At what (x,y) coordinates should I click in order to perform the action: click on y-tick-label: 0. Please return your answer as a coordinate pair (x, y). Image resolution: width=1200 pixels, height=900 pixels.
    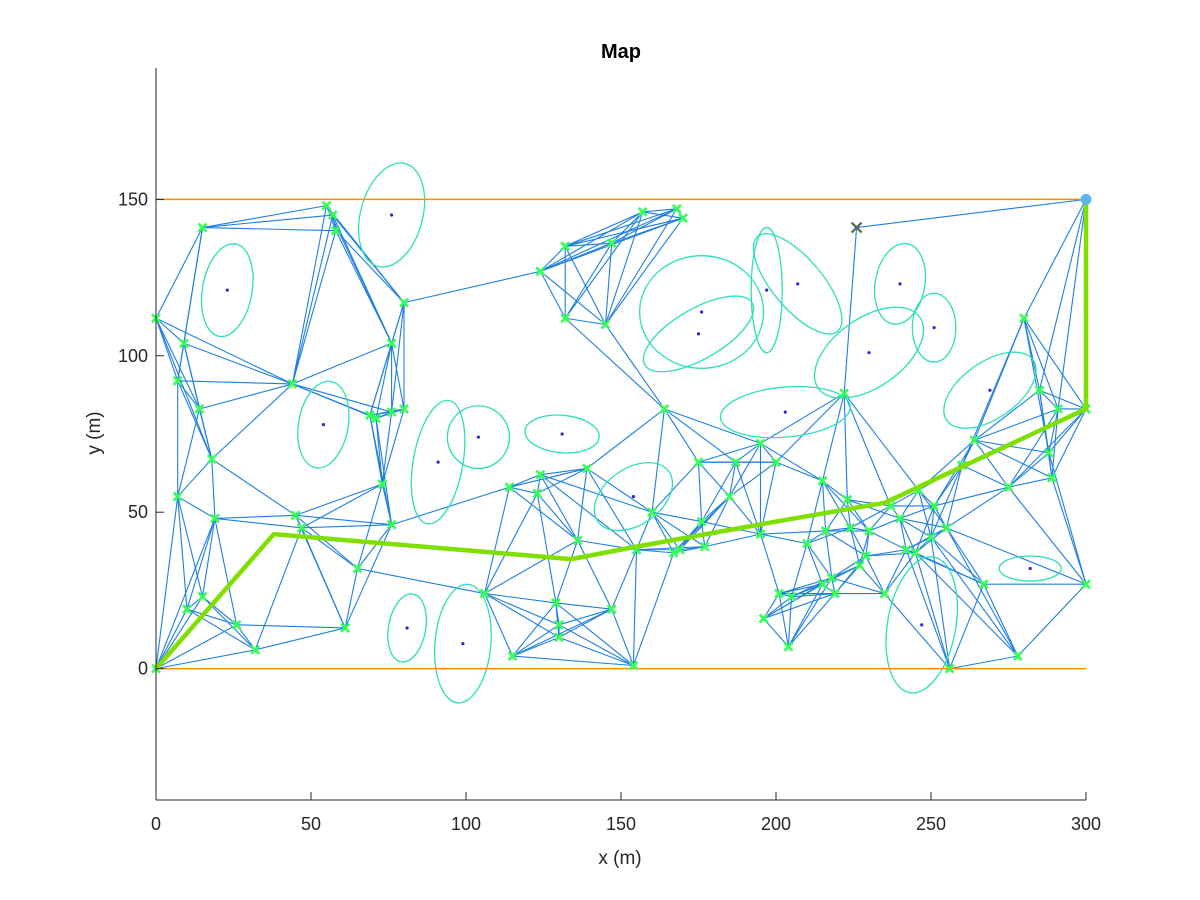
    Looking at the image, I should click on (143, 669).